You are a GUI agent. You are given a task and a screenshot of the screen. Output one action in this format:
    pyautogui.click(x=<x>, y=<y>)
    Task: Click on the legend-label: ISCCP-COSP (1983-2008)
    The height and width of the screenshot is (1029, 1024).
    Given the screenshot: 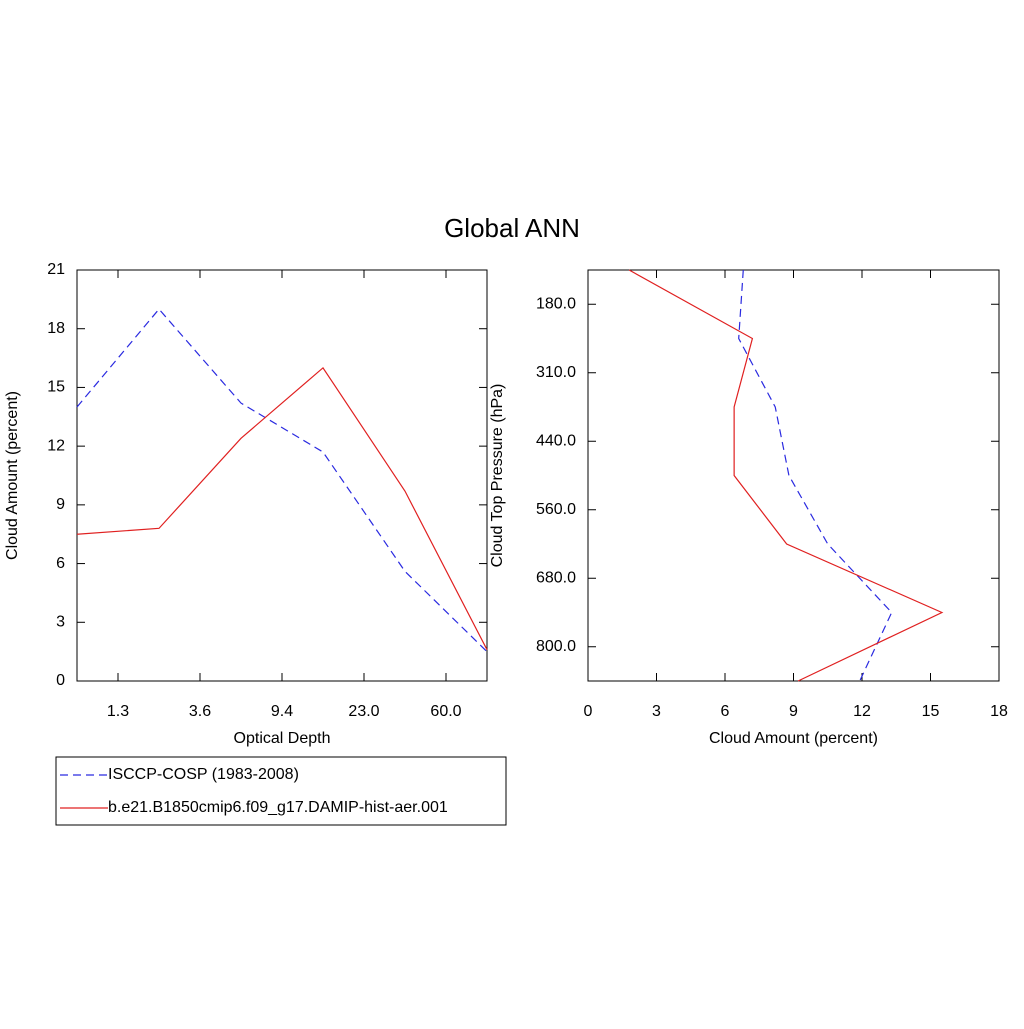 What is the action you would take?
    pyautogui.click(x=203, y=774)
    